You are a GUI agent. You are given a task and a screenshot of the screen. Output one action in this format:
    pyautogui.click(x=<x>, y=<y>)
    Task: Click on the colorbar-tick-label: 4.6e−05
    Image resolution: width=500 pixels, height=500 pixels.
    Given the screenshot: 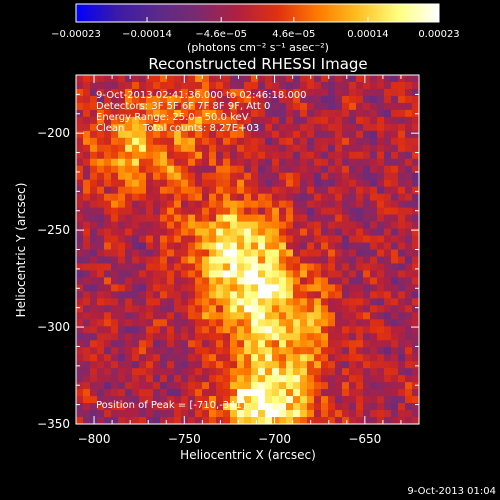 What is the action you would take?
    pyautogui.click(x=293, y=34)
    